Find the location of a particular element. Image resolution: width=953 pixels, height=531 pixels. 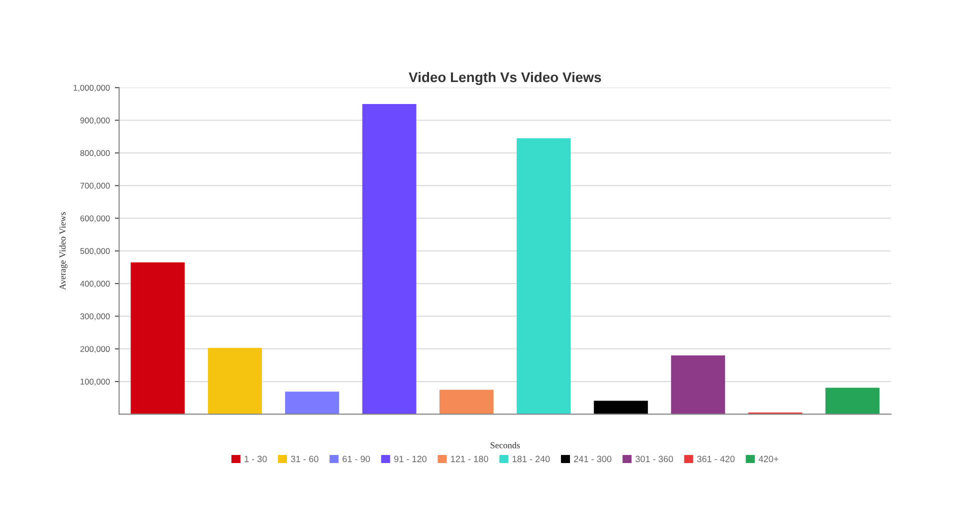

legend-label: 420+ is located at coordinates (768, 459).